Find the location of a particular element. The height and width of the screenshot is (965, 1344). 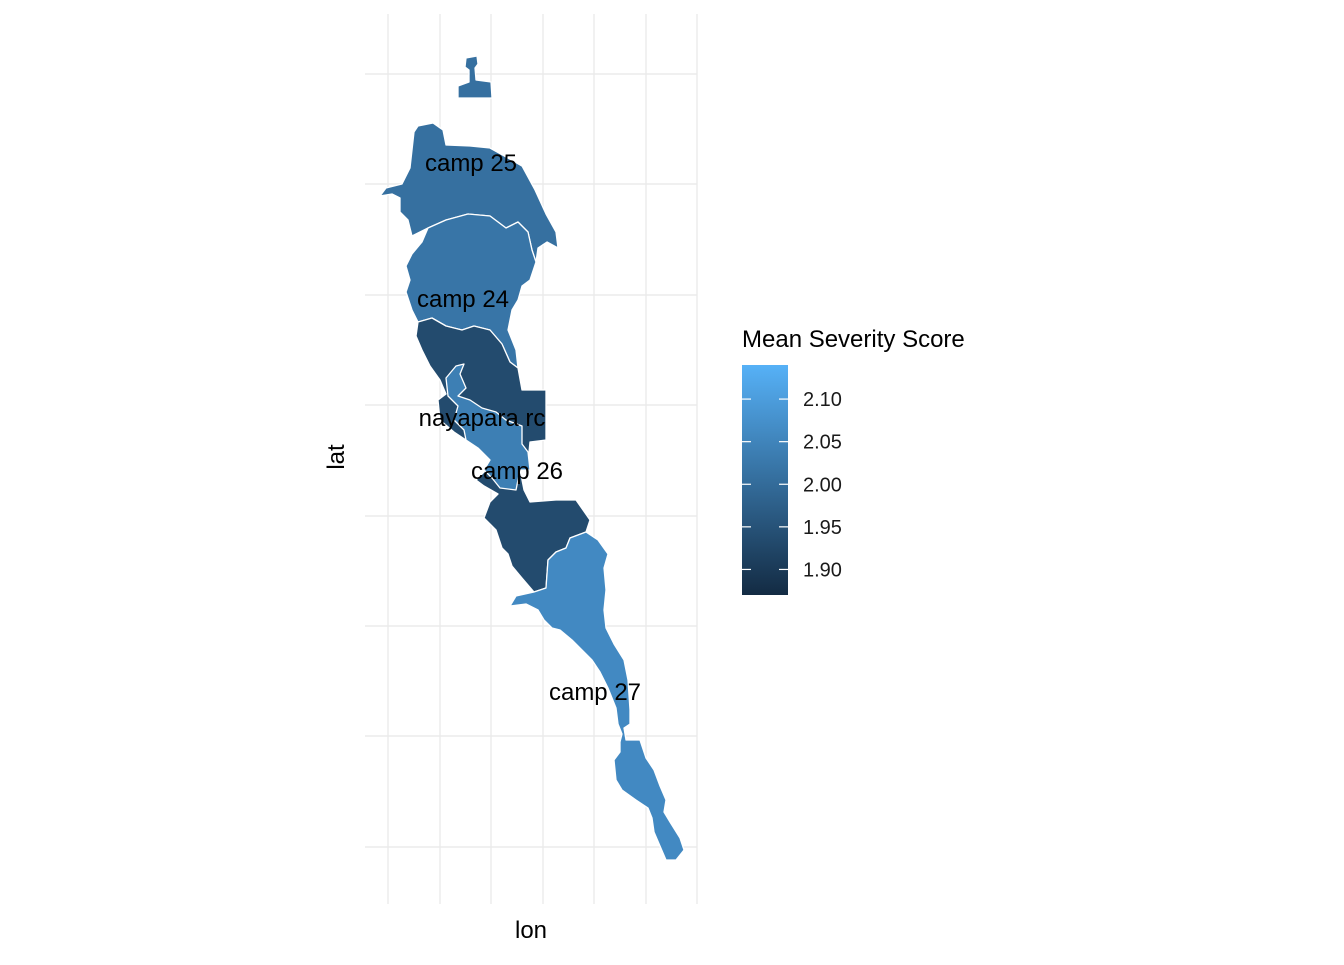

legend-ticks: 2.10 2.05 2.00 1.95 1.90 is located at coordinates (792, 485).